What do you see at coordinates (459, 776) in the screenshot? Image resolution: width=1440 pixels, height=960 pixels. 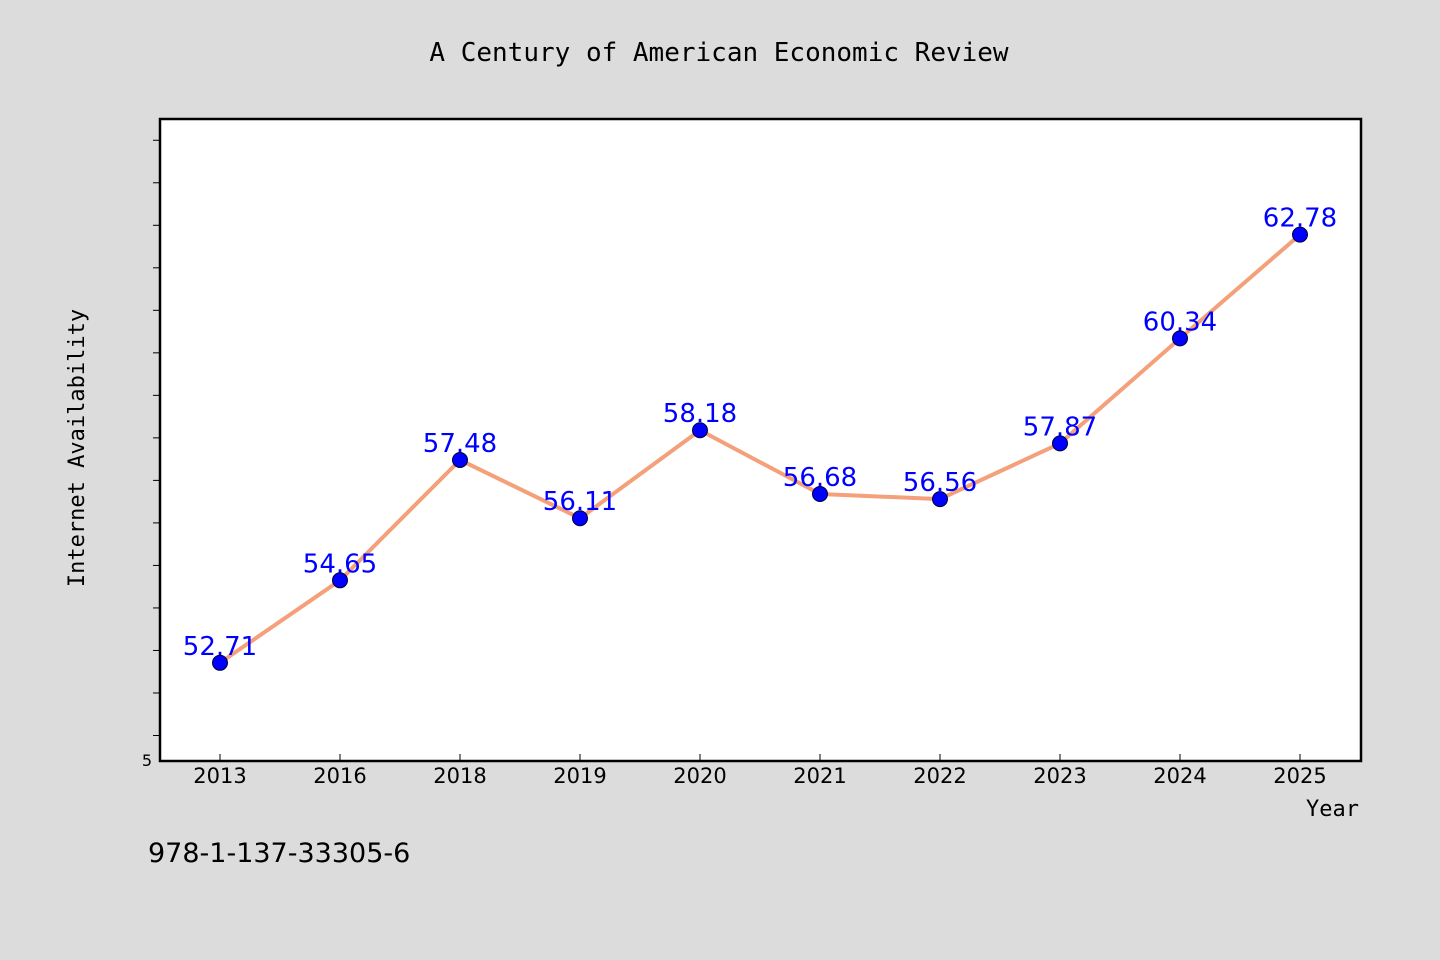 I see `x-tick-label: 2018` at bounding box center [459, 776].